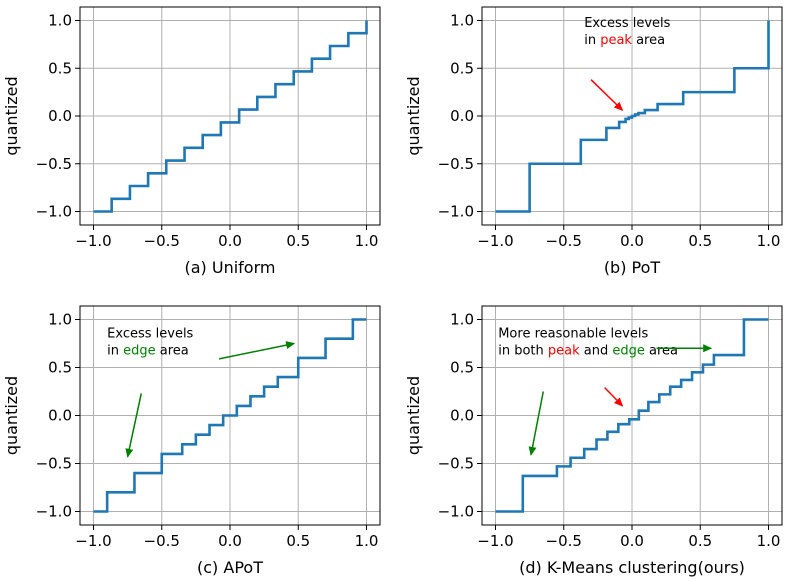  I want to click on annotation-segment: and, so click(596, 351).